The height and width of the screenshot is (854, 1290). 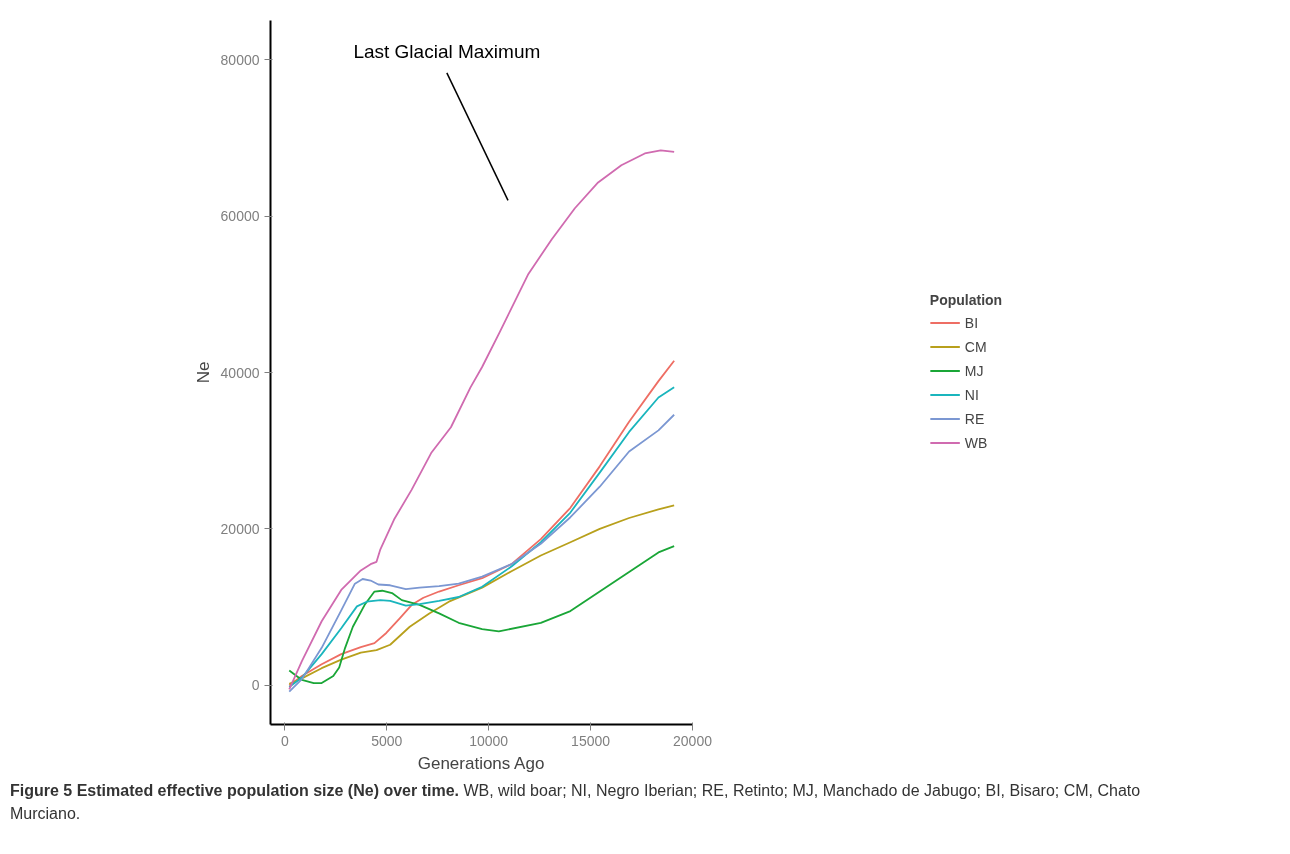 I want to click on y-tick-label: 20000, so click(x=240, y=528).